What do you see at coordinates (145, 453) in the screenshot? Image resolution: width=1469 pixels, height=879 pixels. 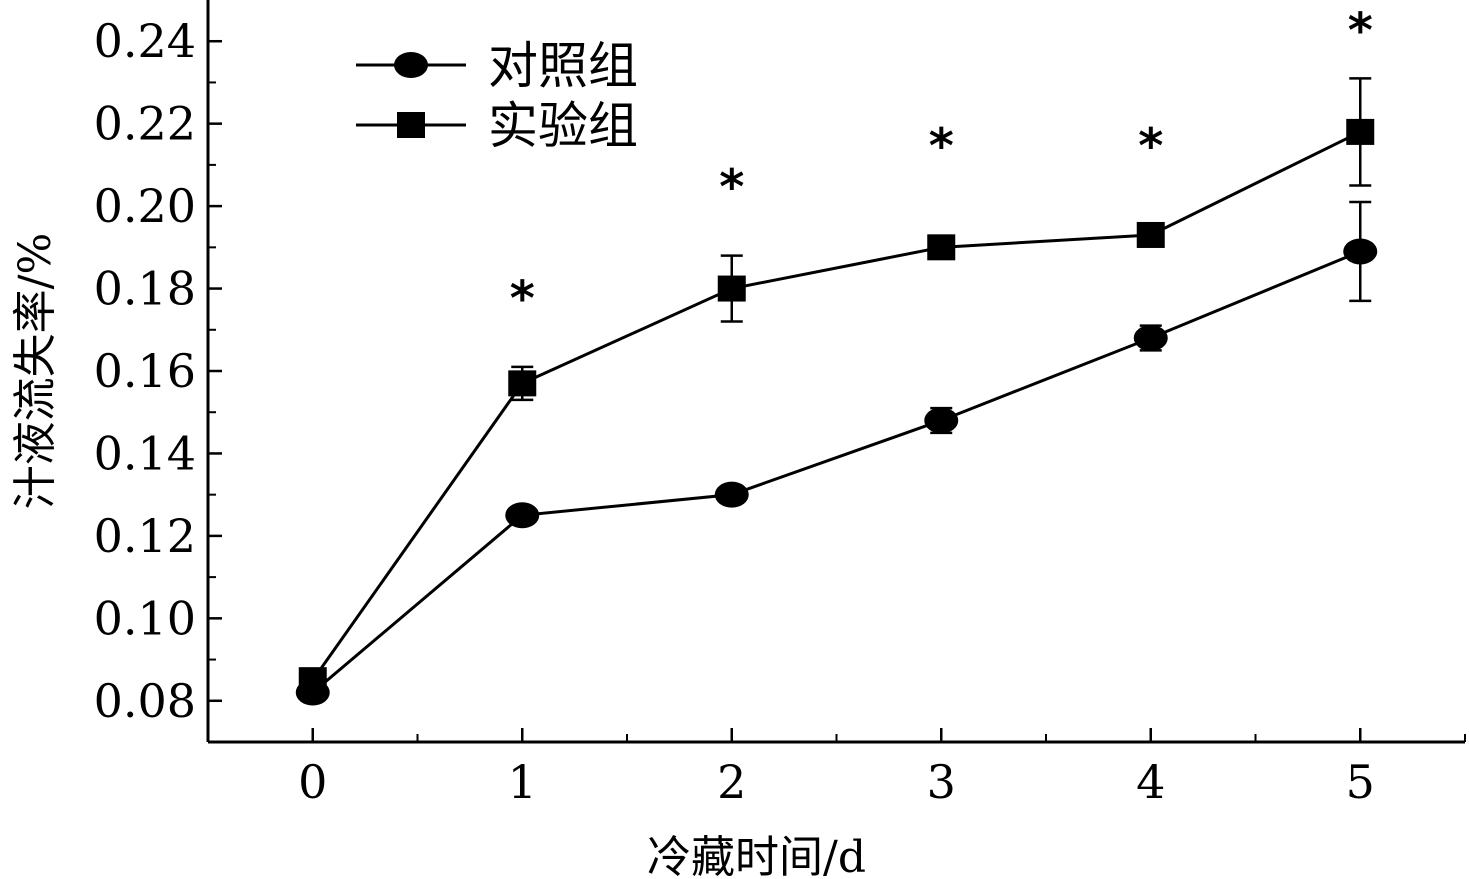 I see `y-tick-label: 0.14` at bounding box center [145, 453].